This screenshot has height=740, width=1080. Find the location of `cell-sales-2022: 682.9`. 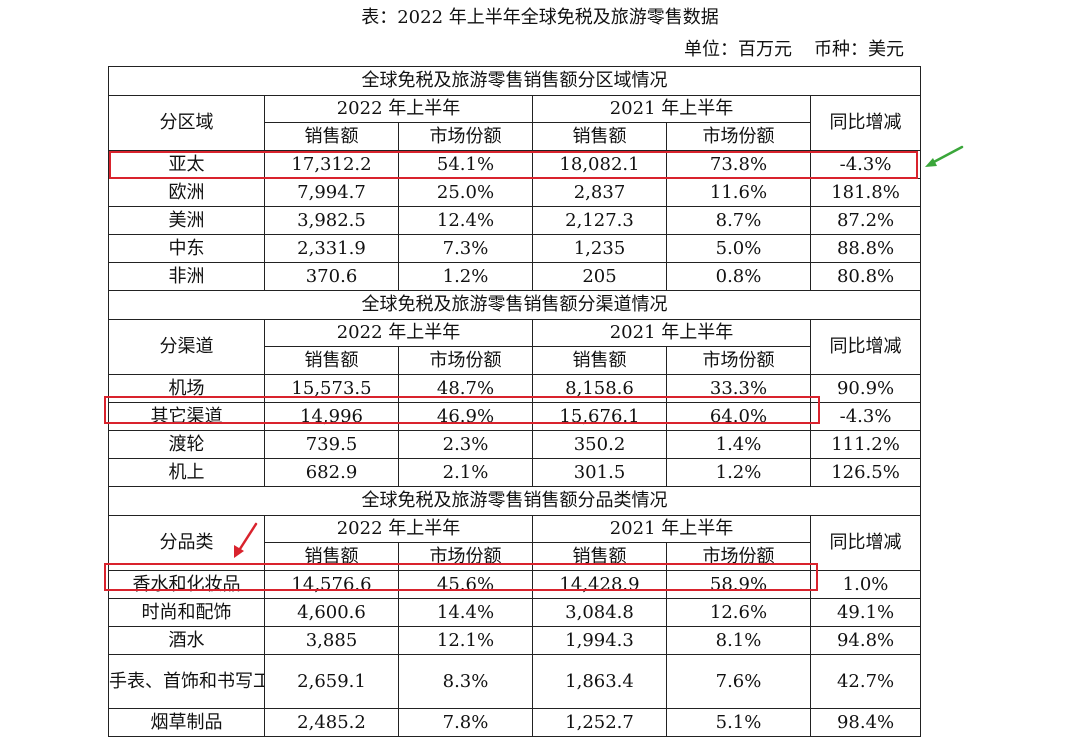

cell-sales-2022: 682.9 is located at coordinates (331, 472).